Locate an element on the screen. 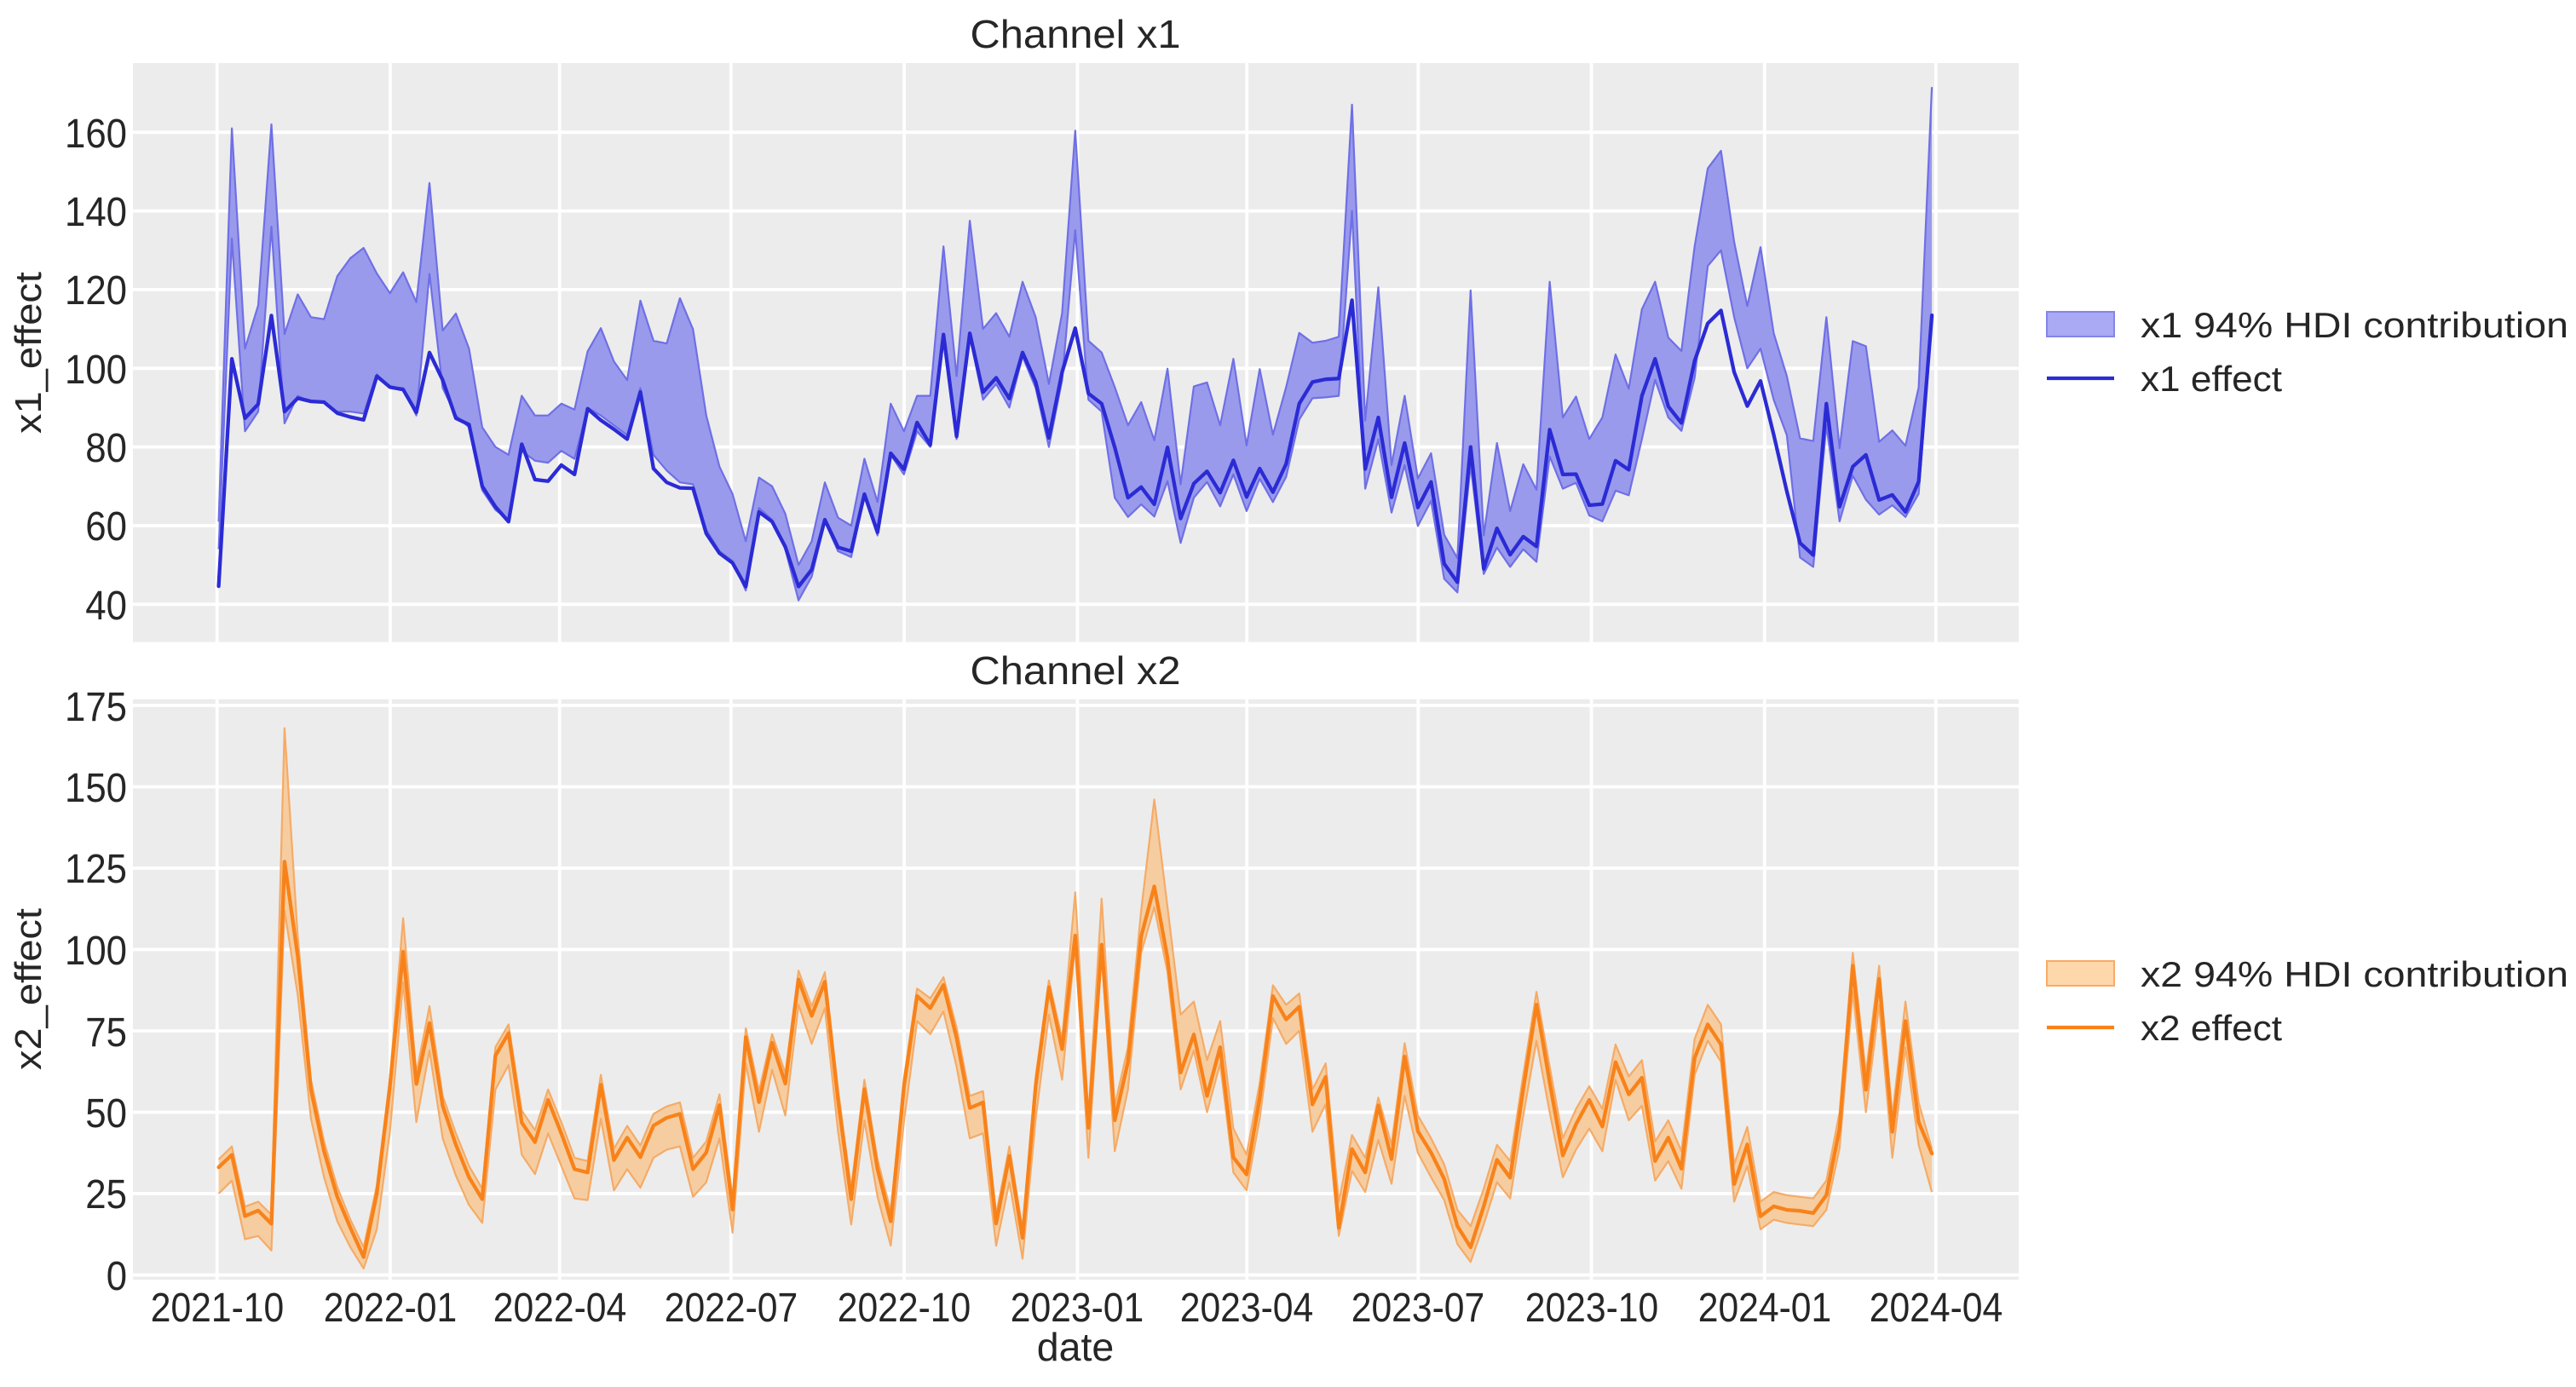 This screenshot has height=1387, width=2576. svg-text: 125 is located at coordinates (96, 869).